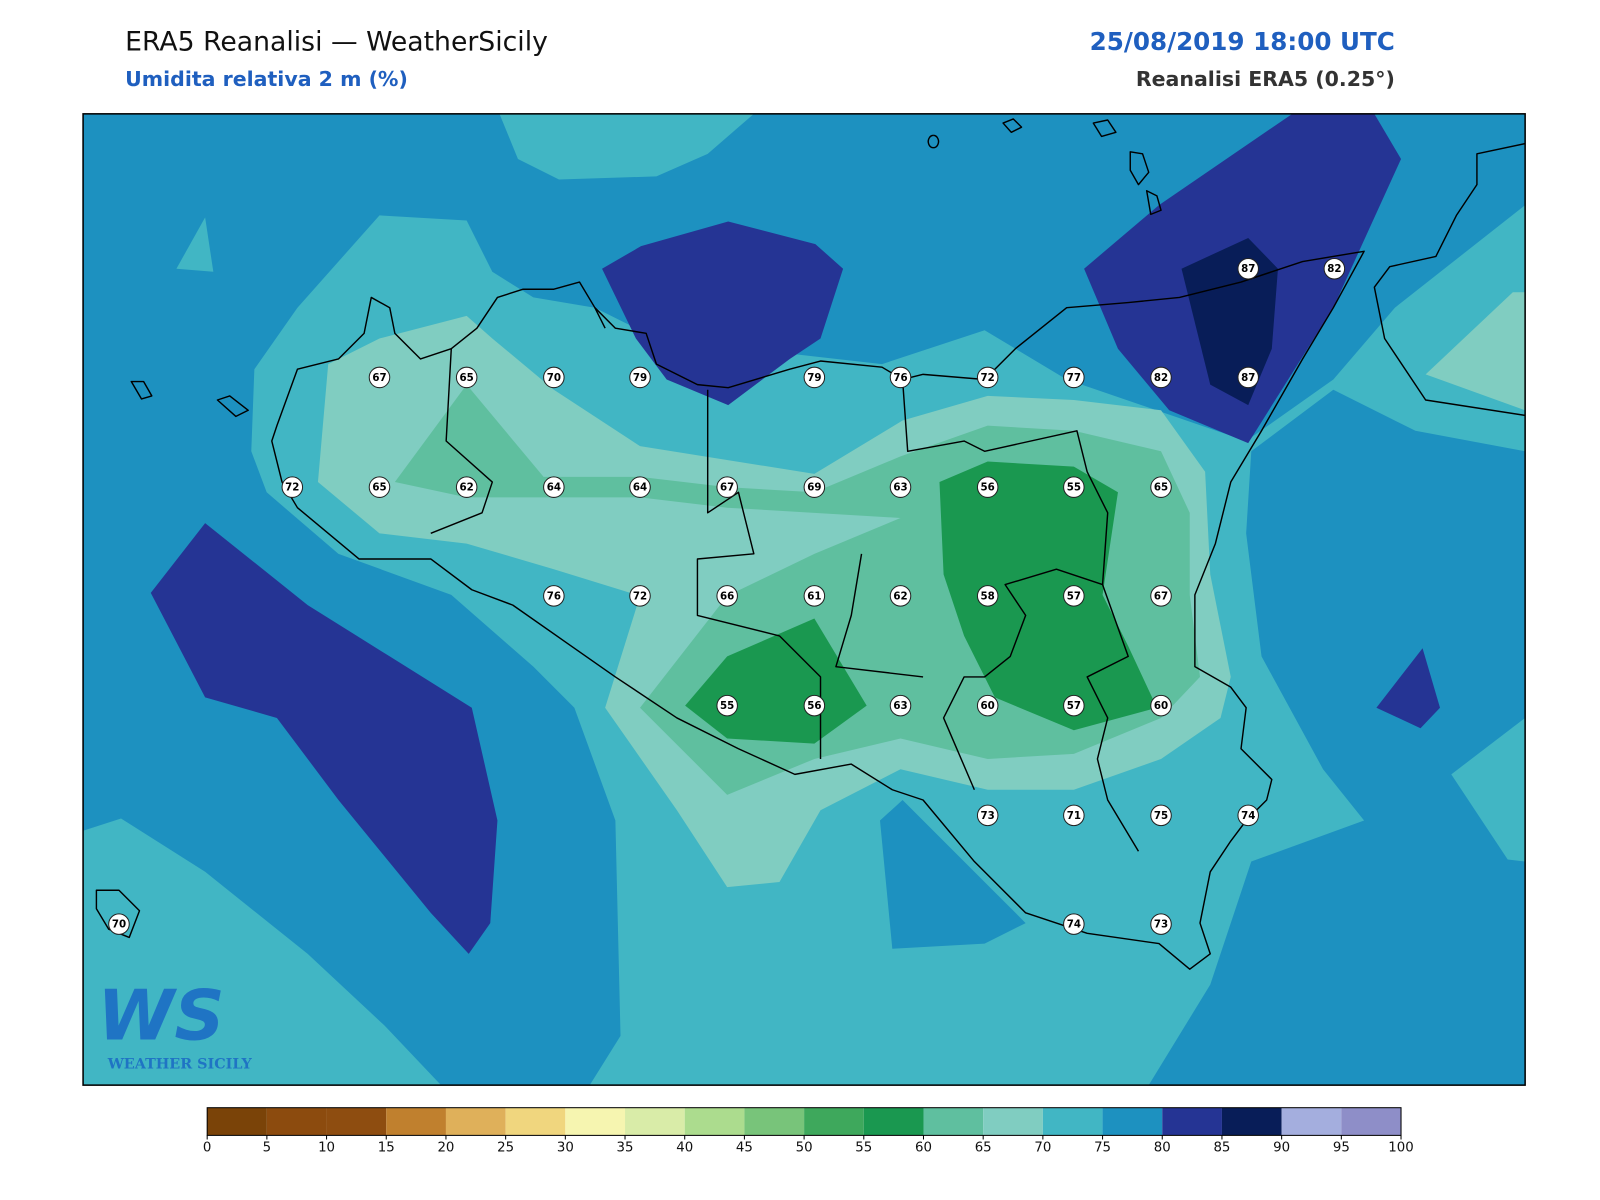 The height and width of the screenshot is (1200, 1600). Describe the element at coordinates (1265, 79) in the screenshot. I see `source: Reanalisi ERA5 (0.25°)` at that location.